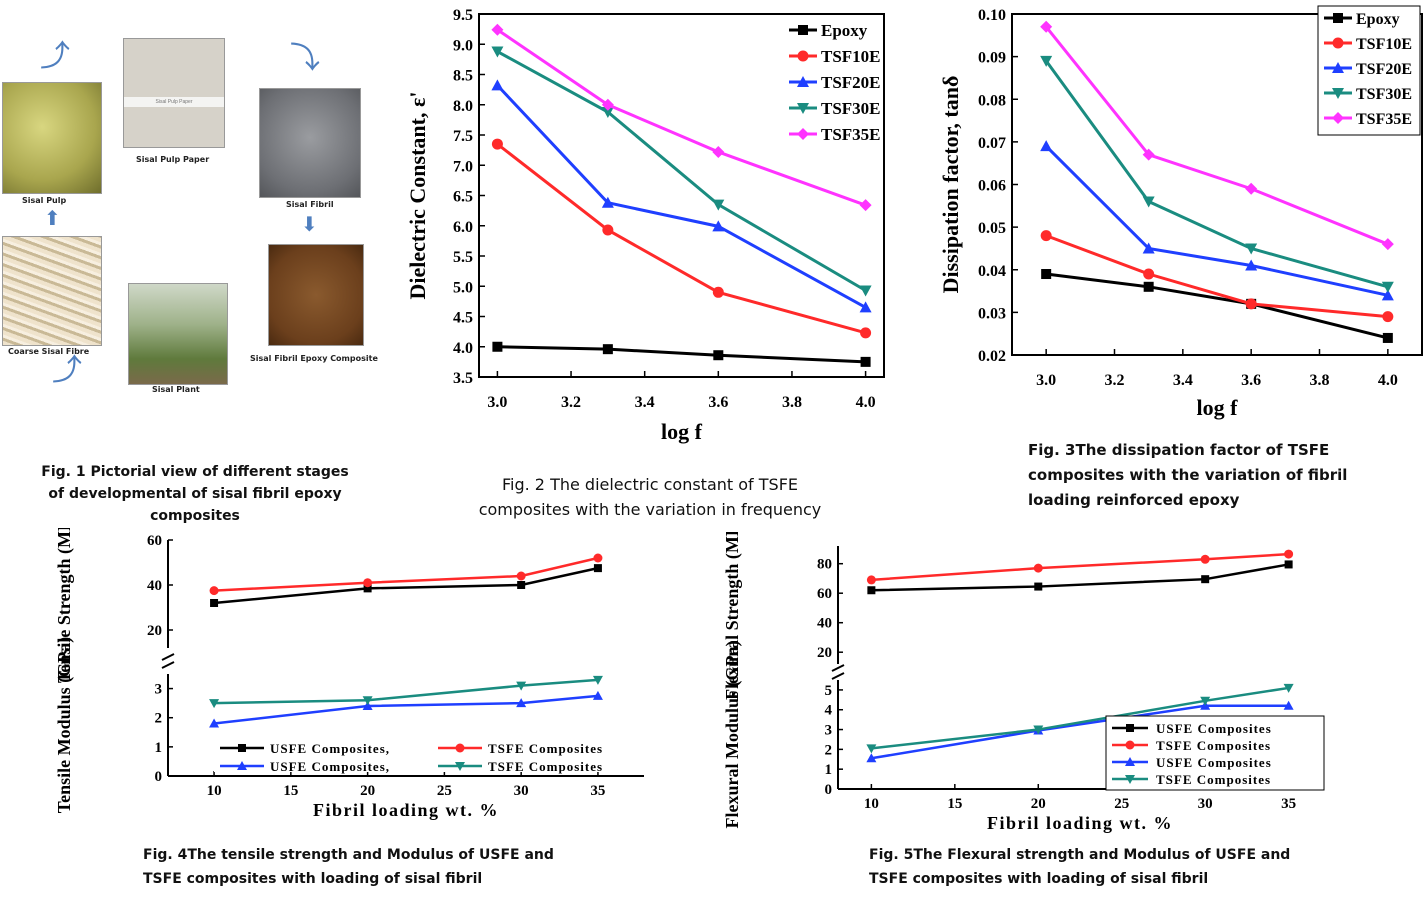  Describe the element at coordinates (444, 791) in the screenshot. I see `x-tick-label: 25` at that location.